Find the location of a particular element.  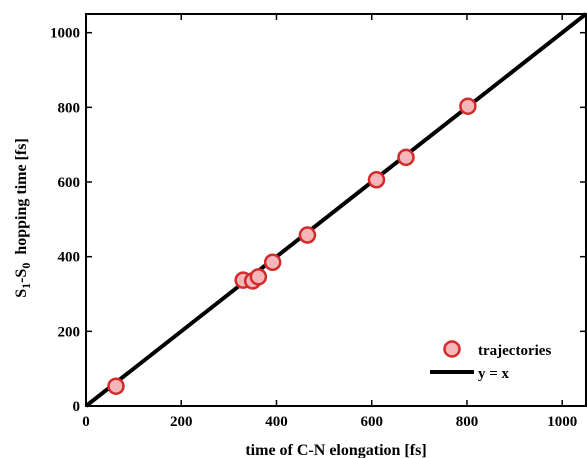

legend: trajectories y = x is located at coordinates (490, 361).